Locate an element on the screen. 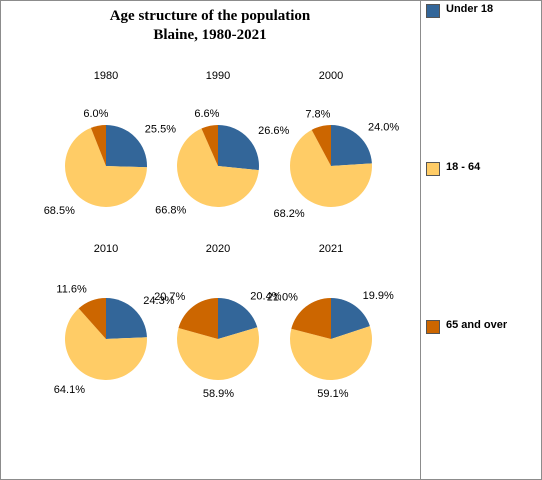 The image size is (542, 480). pie-2020: 2020 20.4% 58.9% 20.7% is located at coordinates (218, 321).